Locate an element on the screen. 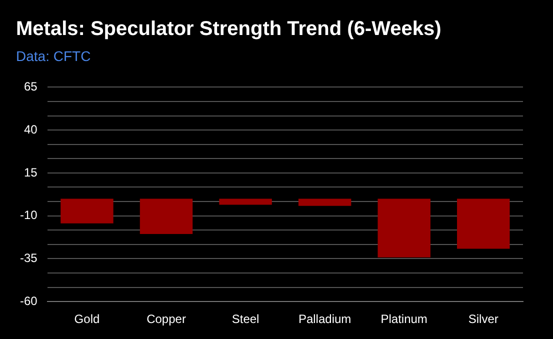 The image size is (553, 339). x-tick-label: Copper is located at coordinates (166, 319).